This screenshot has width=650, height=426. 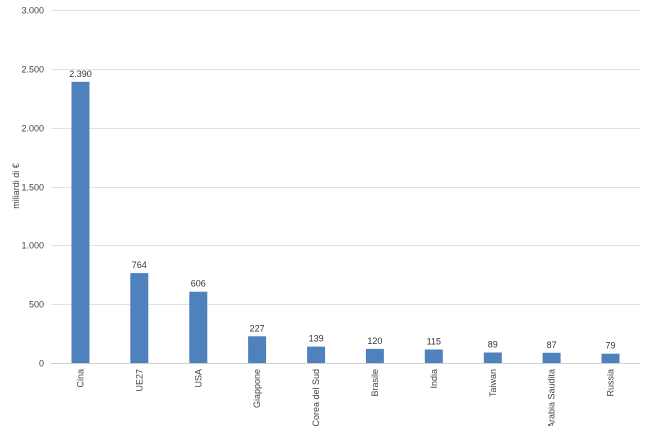 What do you see at coordinates (434, 342) in the screenshot?
I see `data-label: 115` at bounding box center [434, 342].